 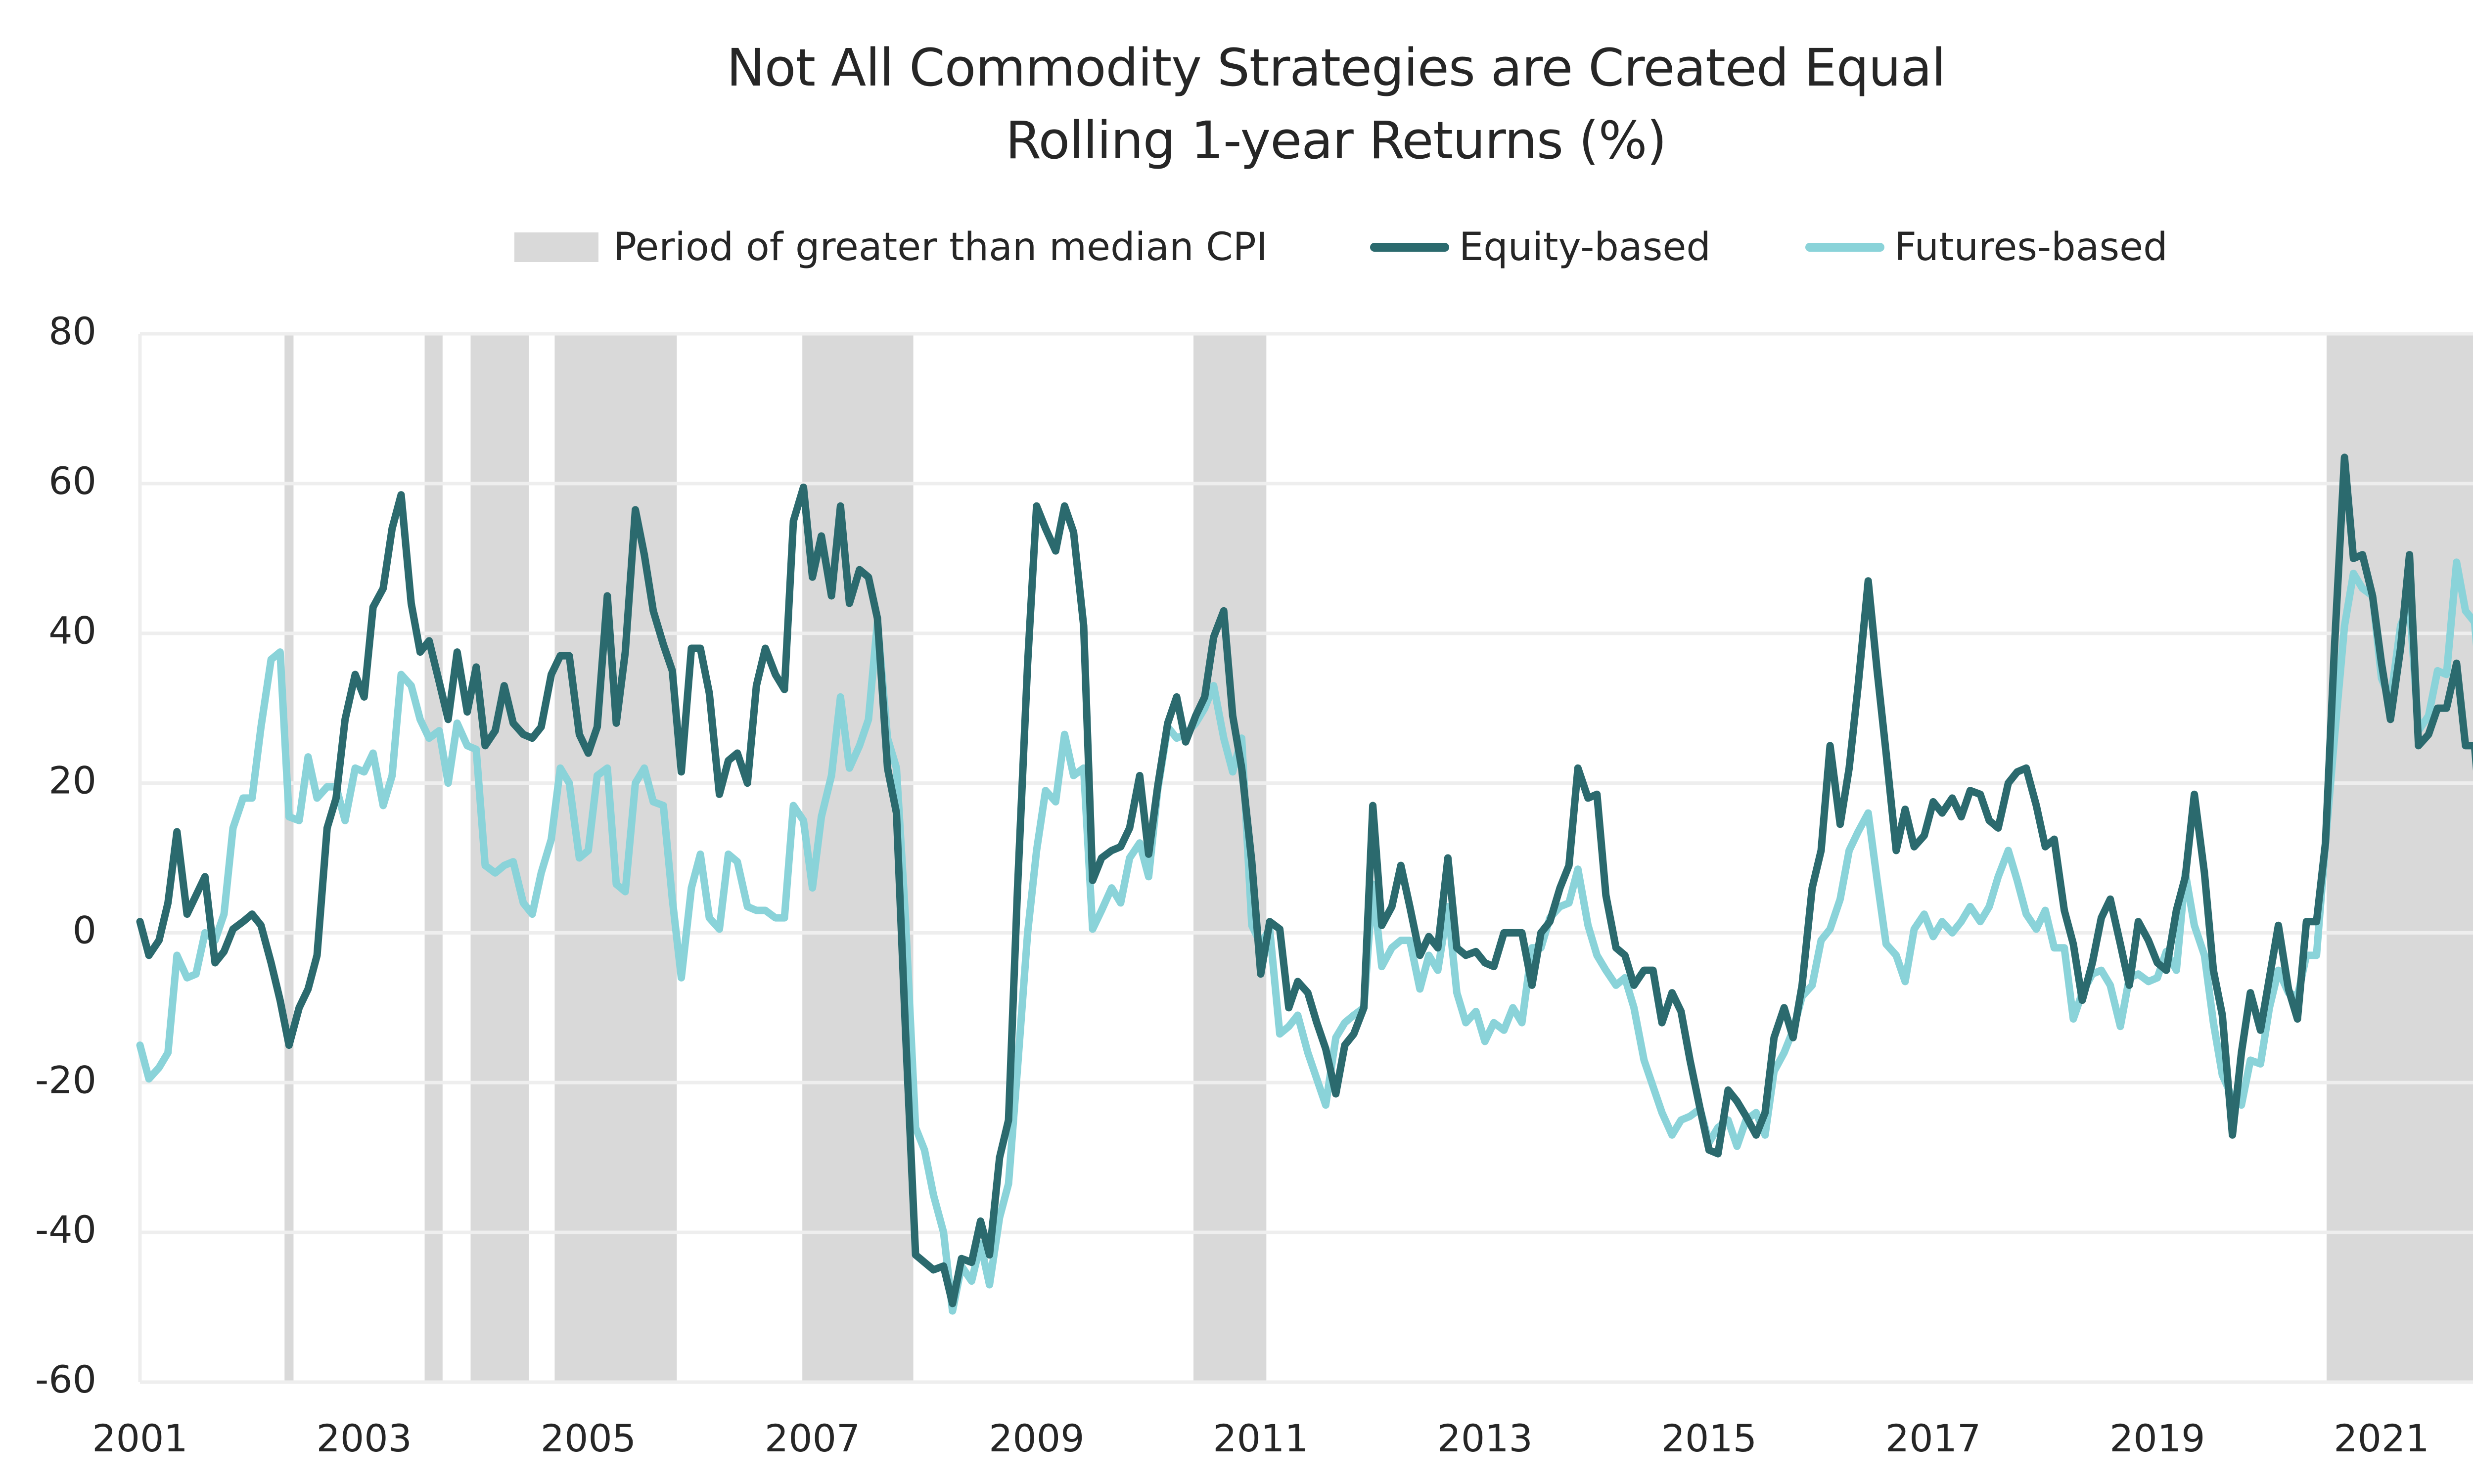 I want to click on chart-subtitle: Rolling 1-year Returns (%), so click(x=1336, y=140).